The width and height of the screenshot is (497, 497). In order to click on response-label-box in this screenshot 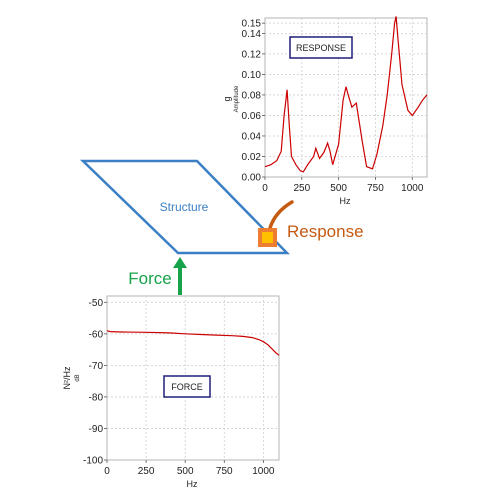, I will do `click(321, 47)`.